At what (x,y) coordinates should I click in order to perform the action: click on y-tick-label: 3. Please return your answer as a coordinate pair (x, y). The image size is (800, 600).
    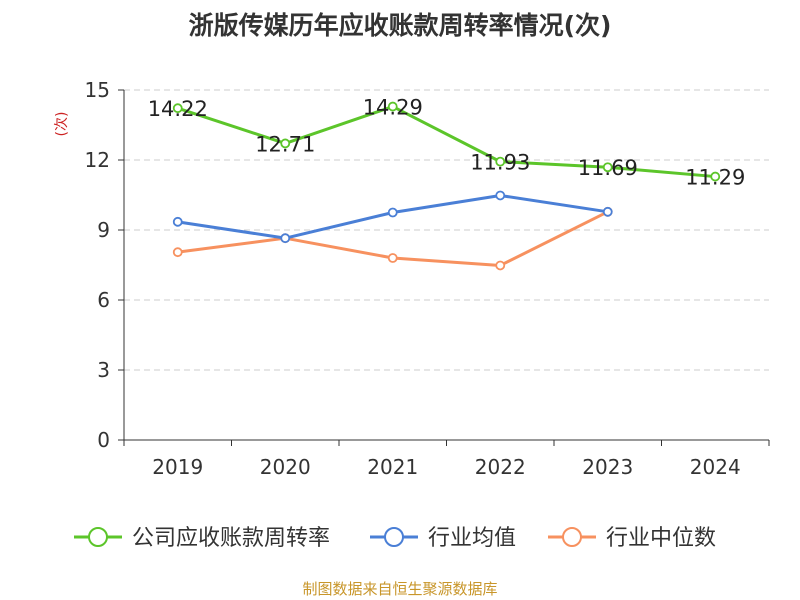
    Looking at the image, I should click on (103, 370).